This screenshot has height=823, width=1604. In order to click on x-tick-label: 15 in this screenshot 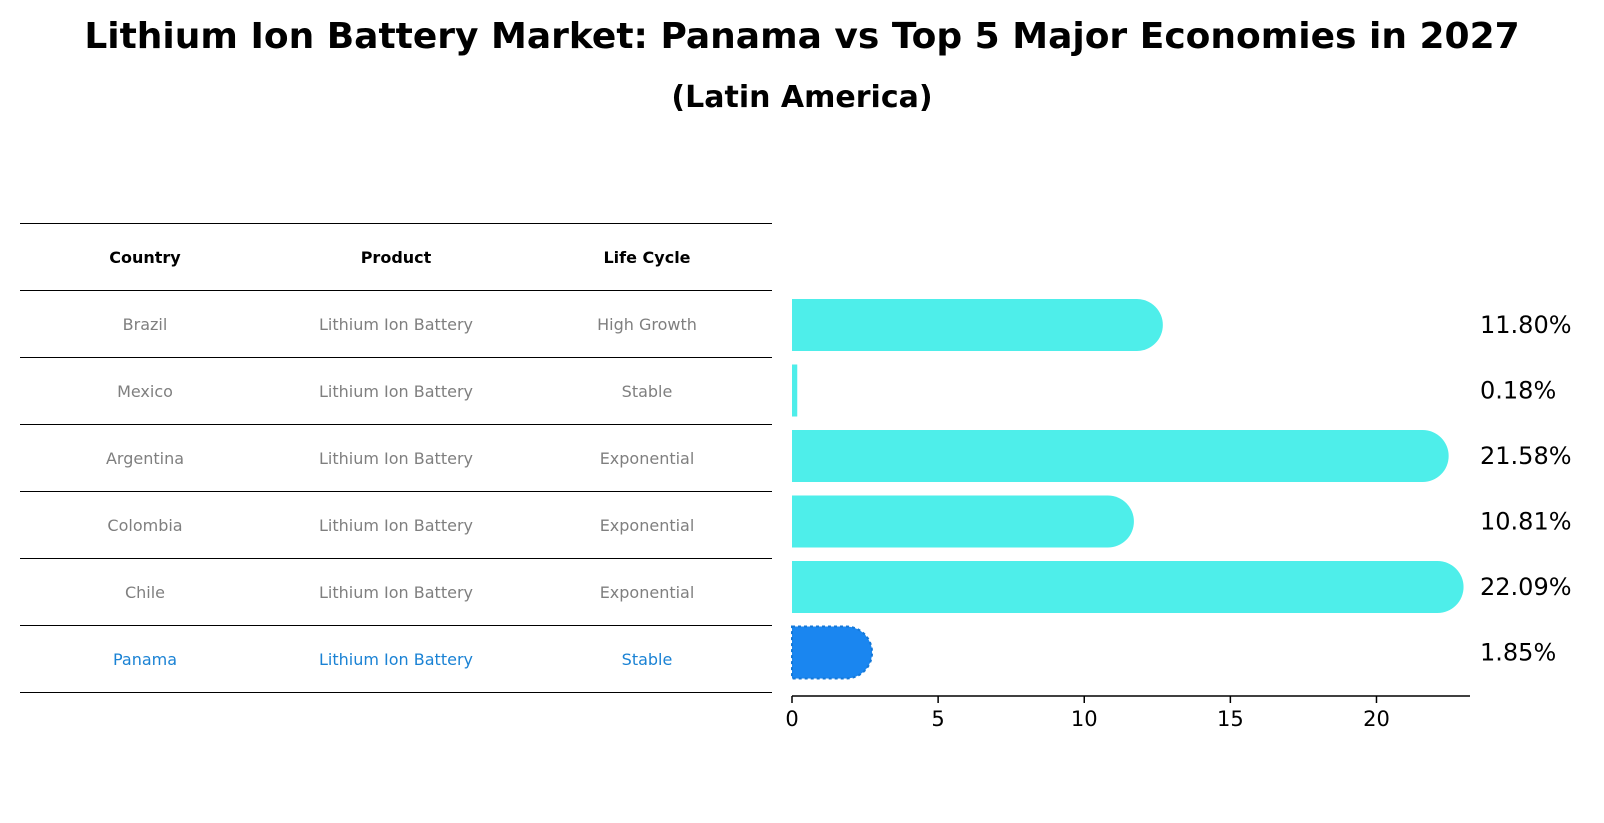, I will do `click(1230, 719)`.